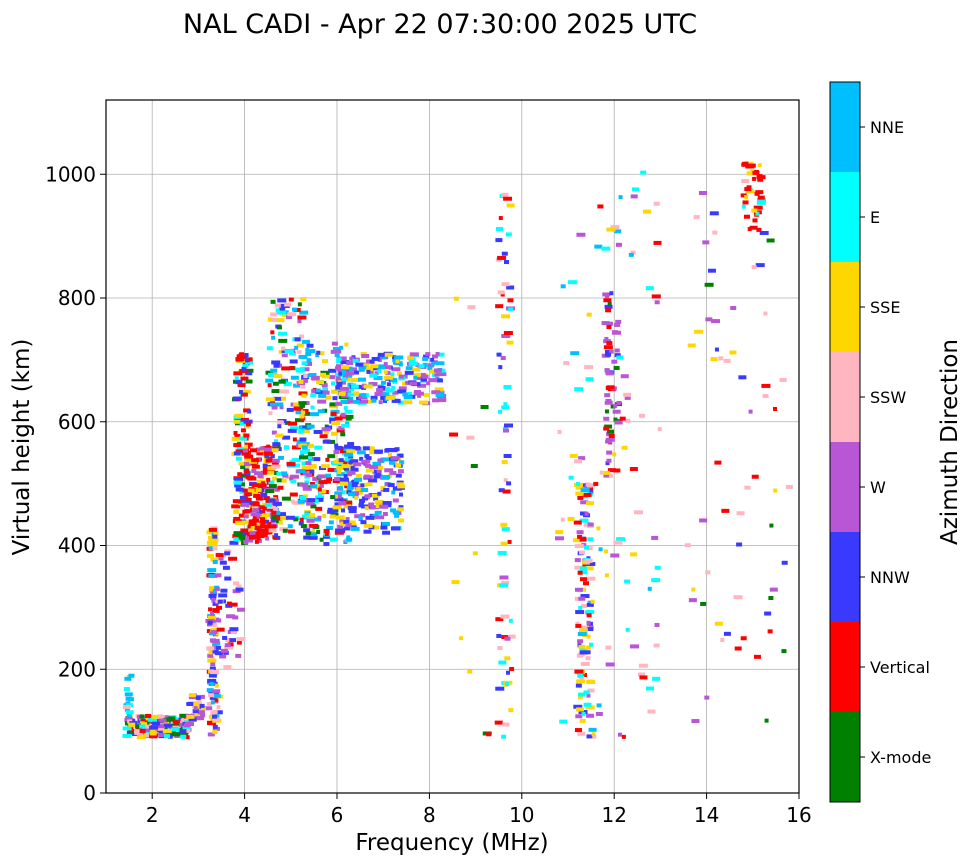 This screenshot has height=865, width=972. What do you see at coordinates (244, 815) in the screenshot?
I see `x-tick-label: 4` at bounding box center [244, 815].